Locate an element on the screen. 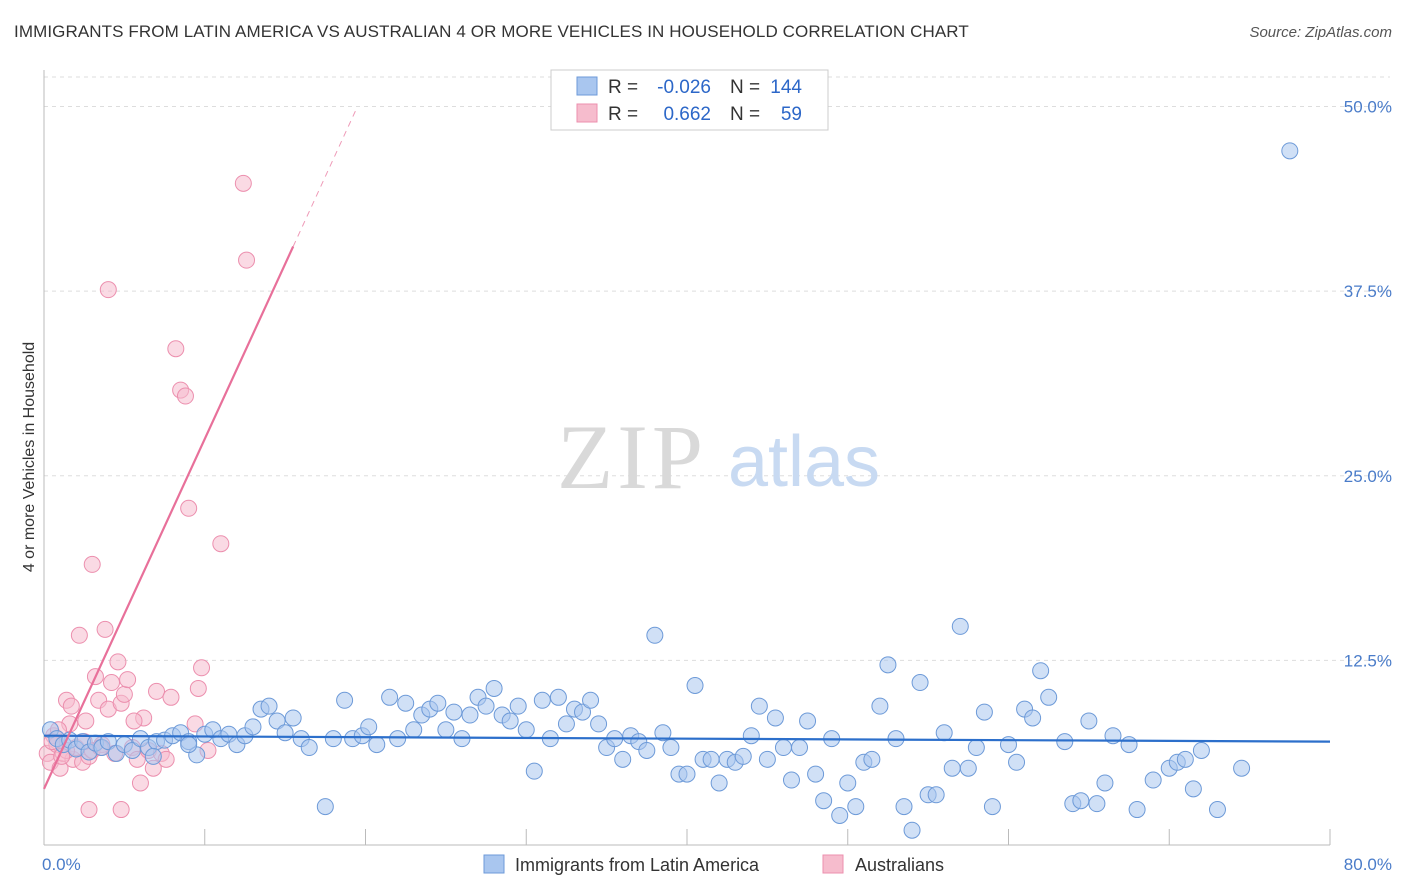 This screenshot has height=892, width=1406. x-tick-label-min: 0.0% is located at coordinates (61, 864).